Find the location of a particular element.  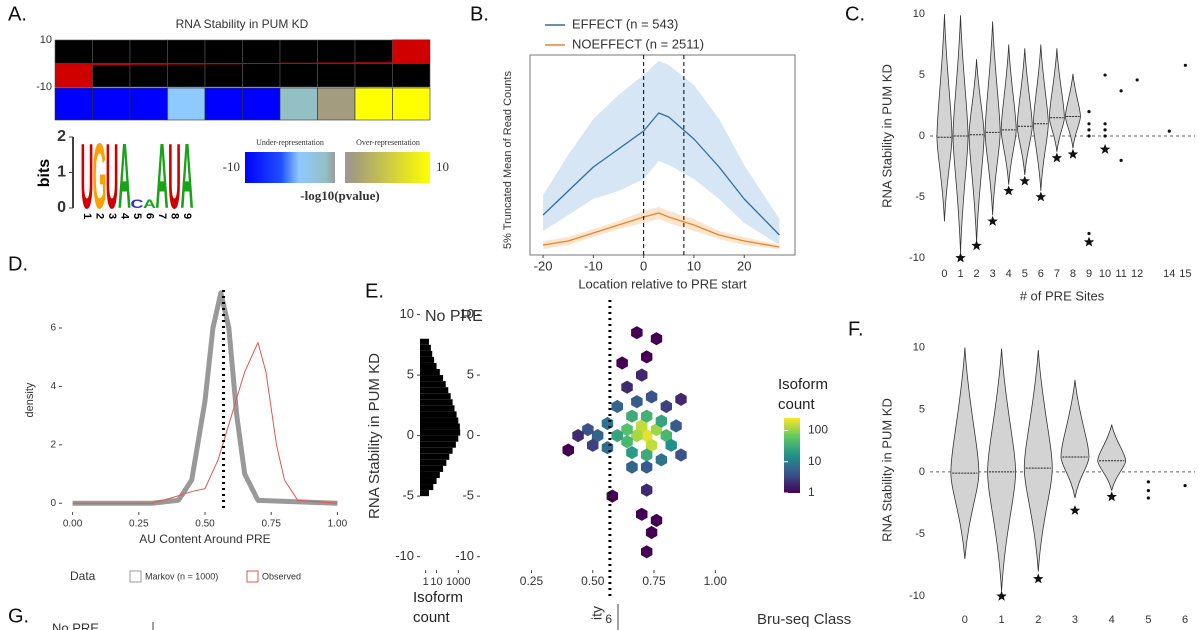

y-tick-label: -5 is located at coordinates (468, 495).